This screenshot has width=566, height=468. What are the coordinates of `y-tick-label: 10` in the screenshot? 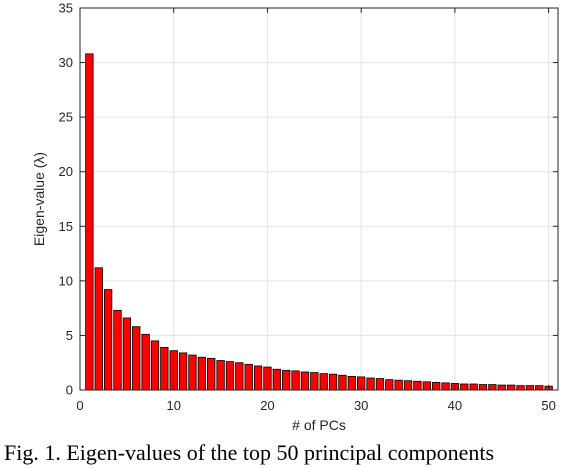 It's located at (66, 280).